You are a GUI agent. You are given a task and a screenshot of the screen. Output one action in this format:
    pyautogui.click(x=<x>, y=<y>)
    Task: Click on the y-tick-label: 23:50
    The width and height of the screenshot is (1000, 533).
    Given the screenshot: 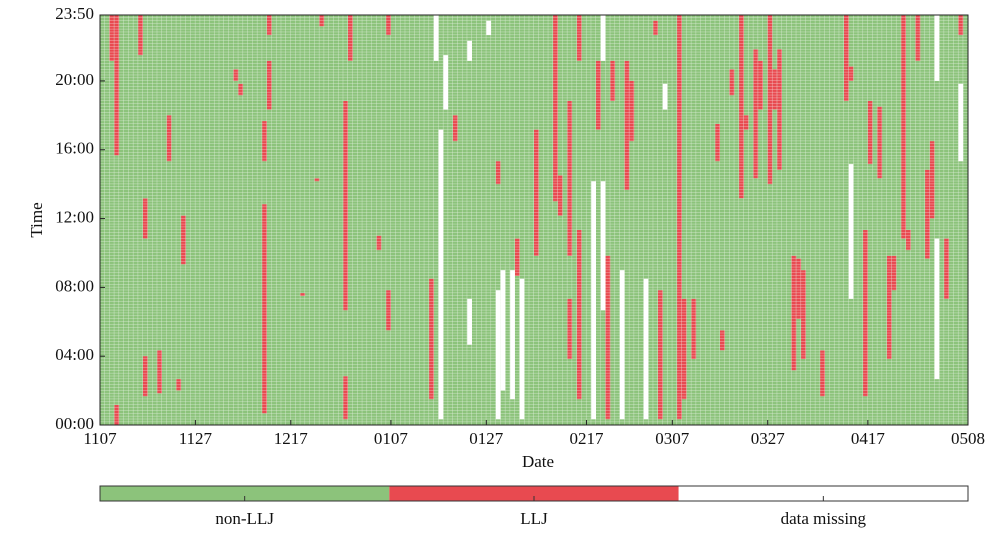 What is the action you would take?
    pyautogui.click(x=74, y=13)
    